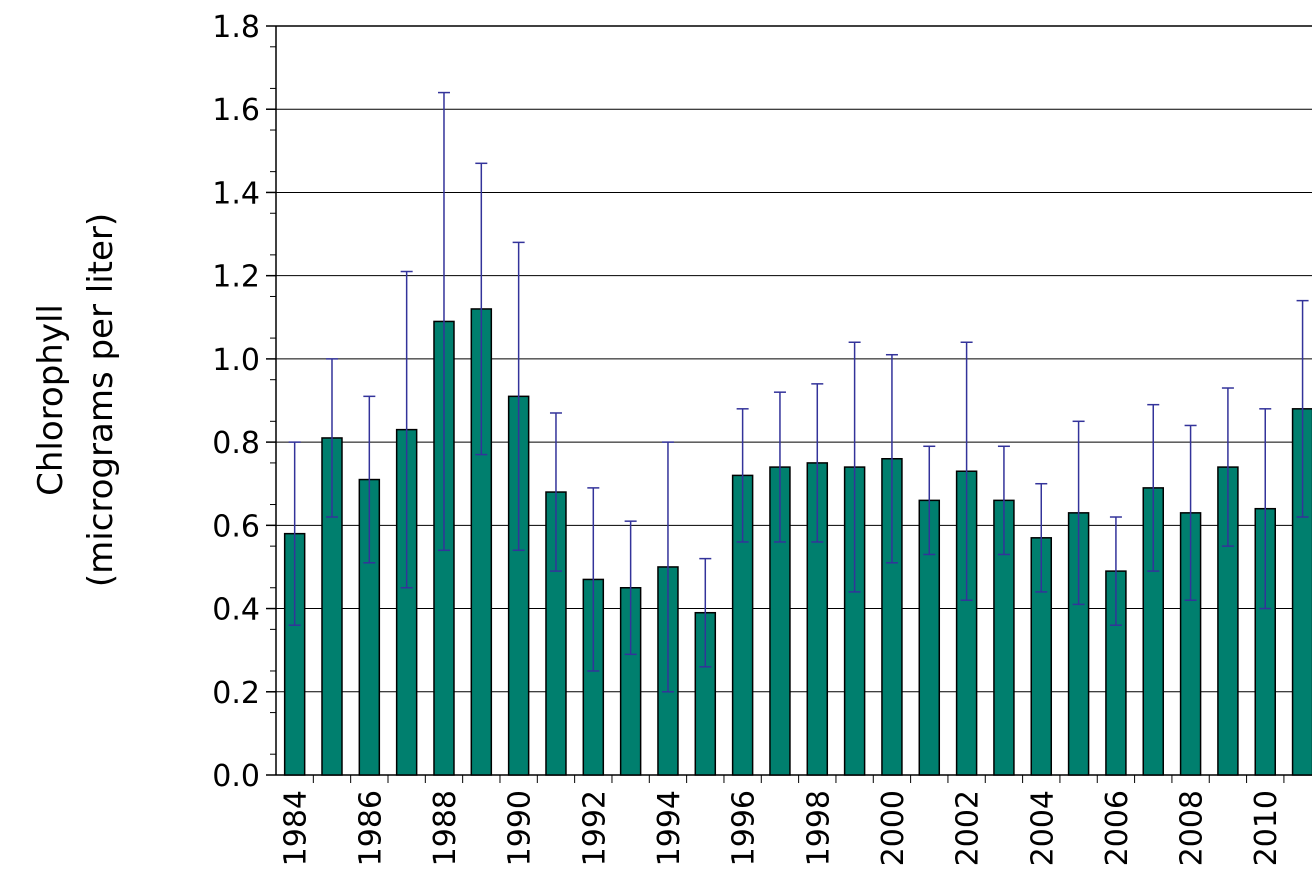  What do you see at coordinates (296, 828) in the screenshot?
I see `x-tick-label: 1984` at bounding box center [296, 828].